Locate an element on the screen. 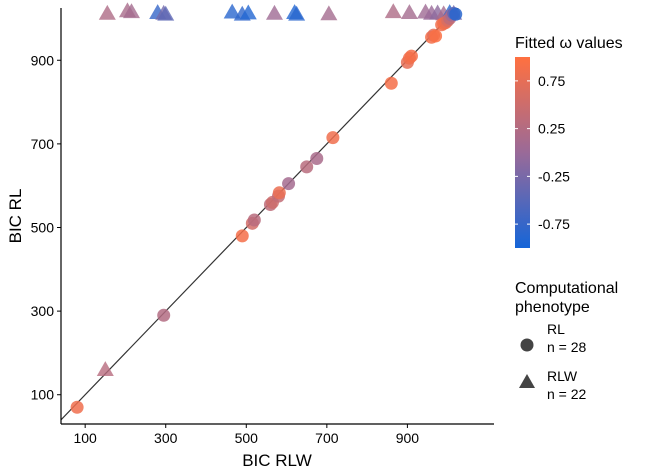 Image resolution: width=647 pixels, height=474 pixels. colorbar-title: Fitted ω values is located at coordinates (569, 43).